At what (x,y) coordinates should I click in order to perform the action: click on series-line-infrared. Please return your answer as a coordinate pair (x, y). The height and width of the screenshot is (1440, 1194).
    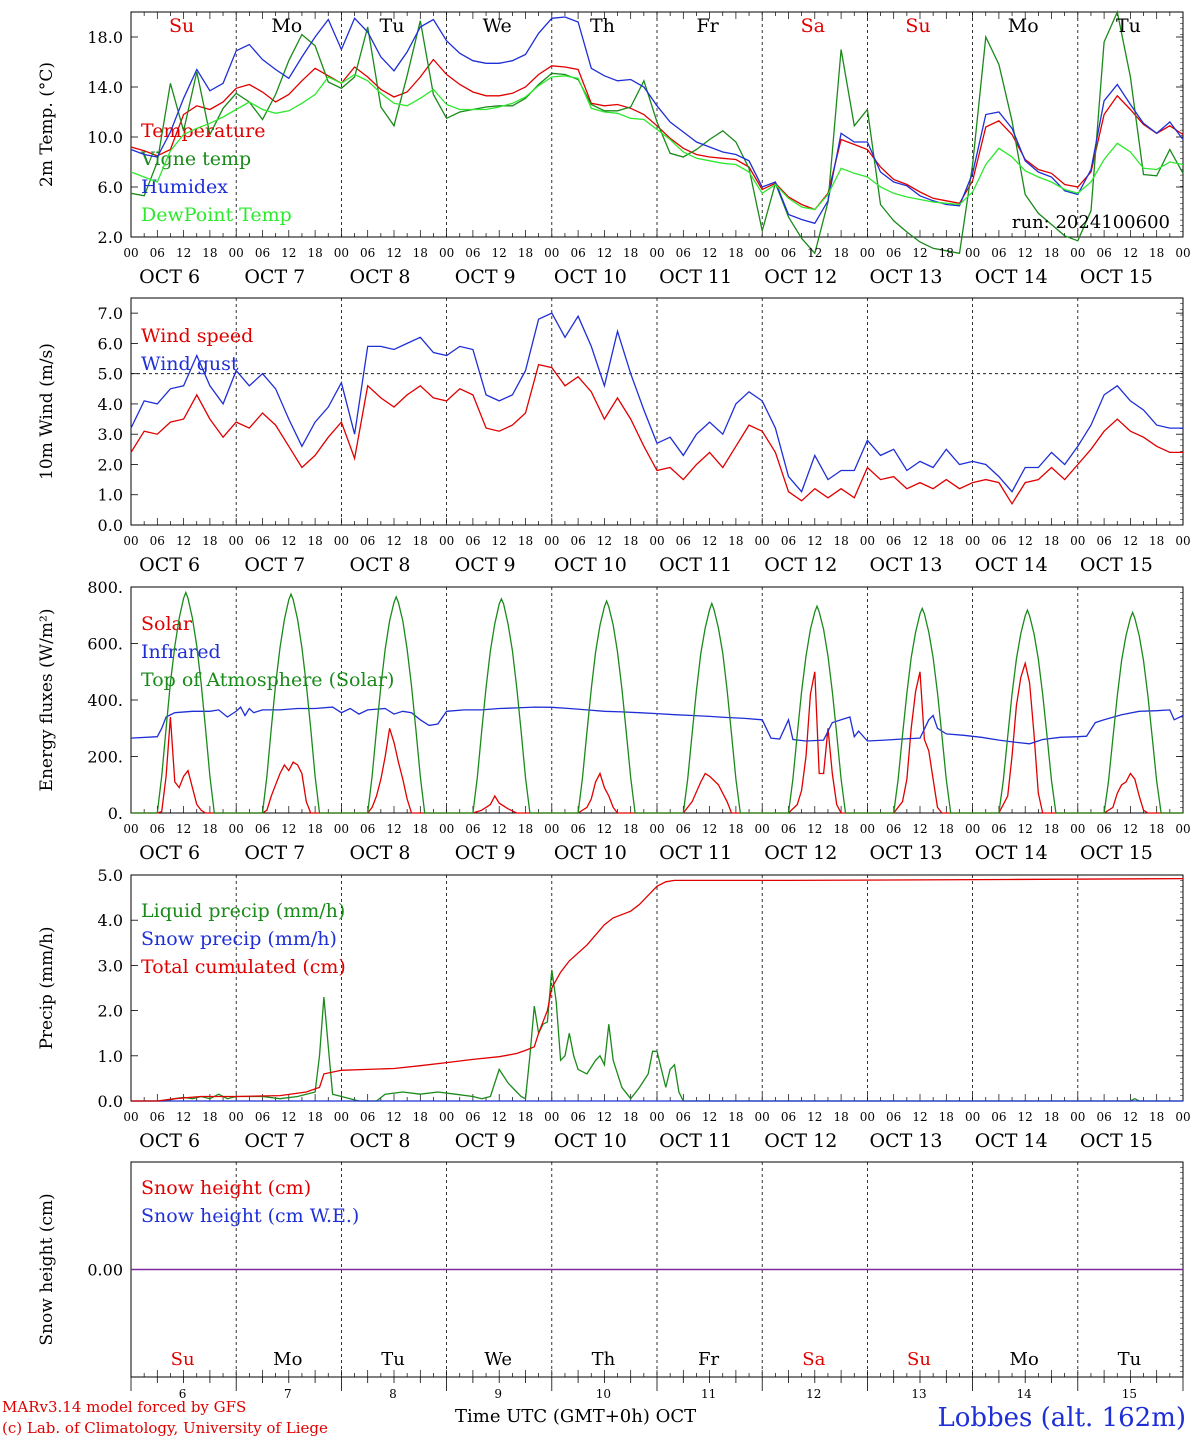
    Looking at the image, I should click on (657, 725).